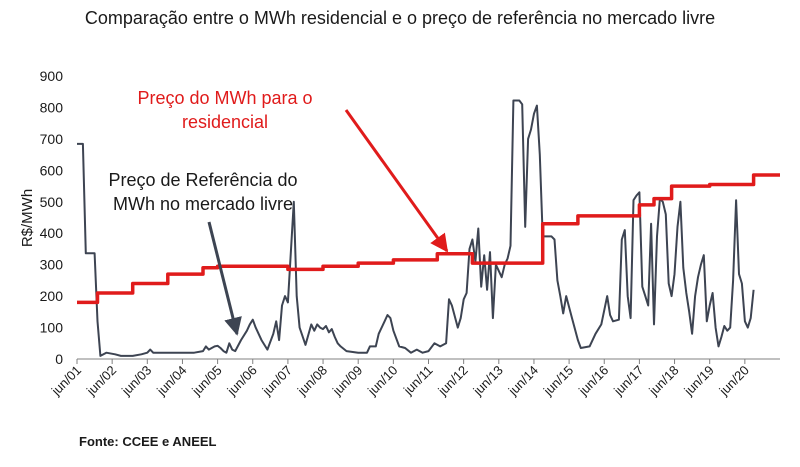 This screenshot has height=467, width=800. What do you see at coordinates (101, 381) in the screenshot?
I see `x-tick-label: jun/02` at bounding box center [101, 381].